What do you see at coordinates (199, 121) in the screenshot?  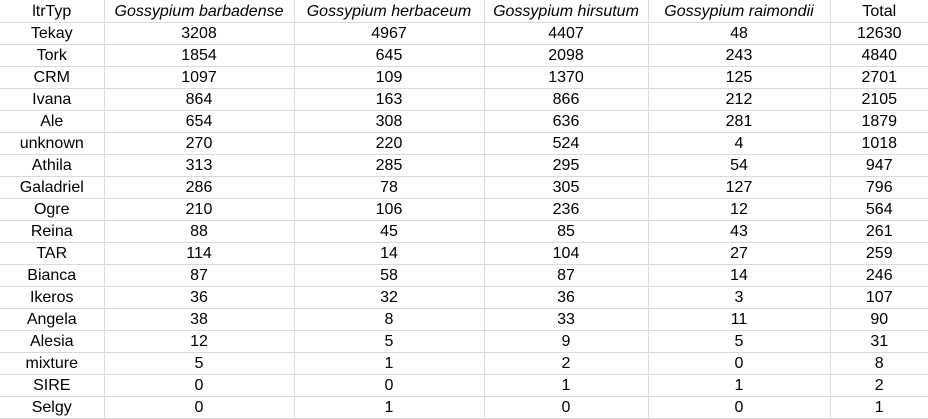 I see `barbadense-cell: 654` at bounding box center [199, 121].